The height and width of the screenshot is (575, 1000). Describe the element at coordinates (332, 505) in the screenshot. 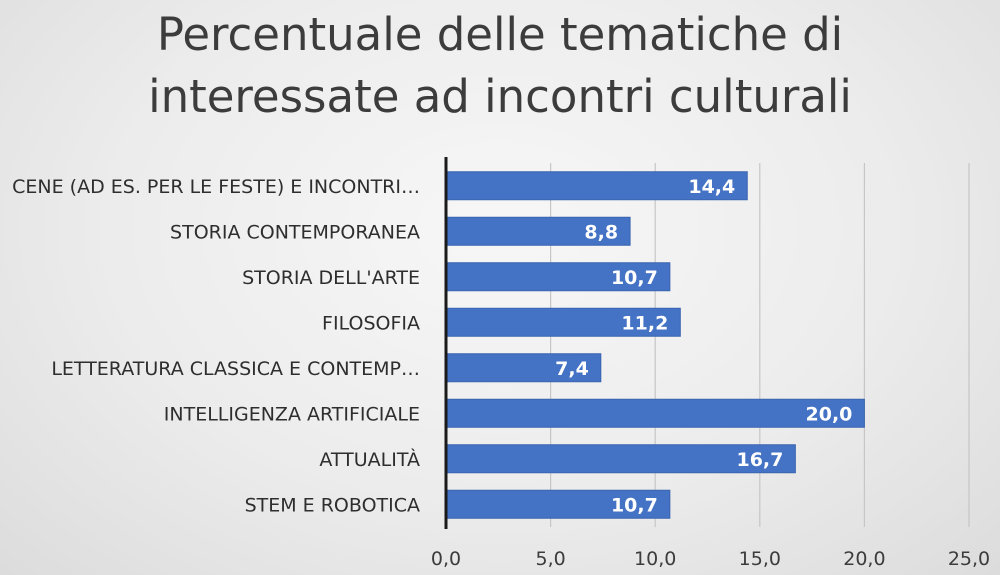

I see `category-label: STEM E ROBOTICA` at that location.